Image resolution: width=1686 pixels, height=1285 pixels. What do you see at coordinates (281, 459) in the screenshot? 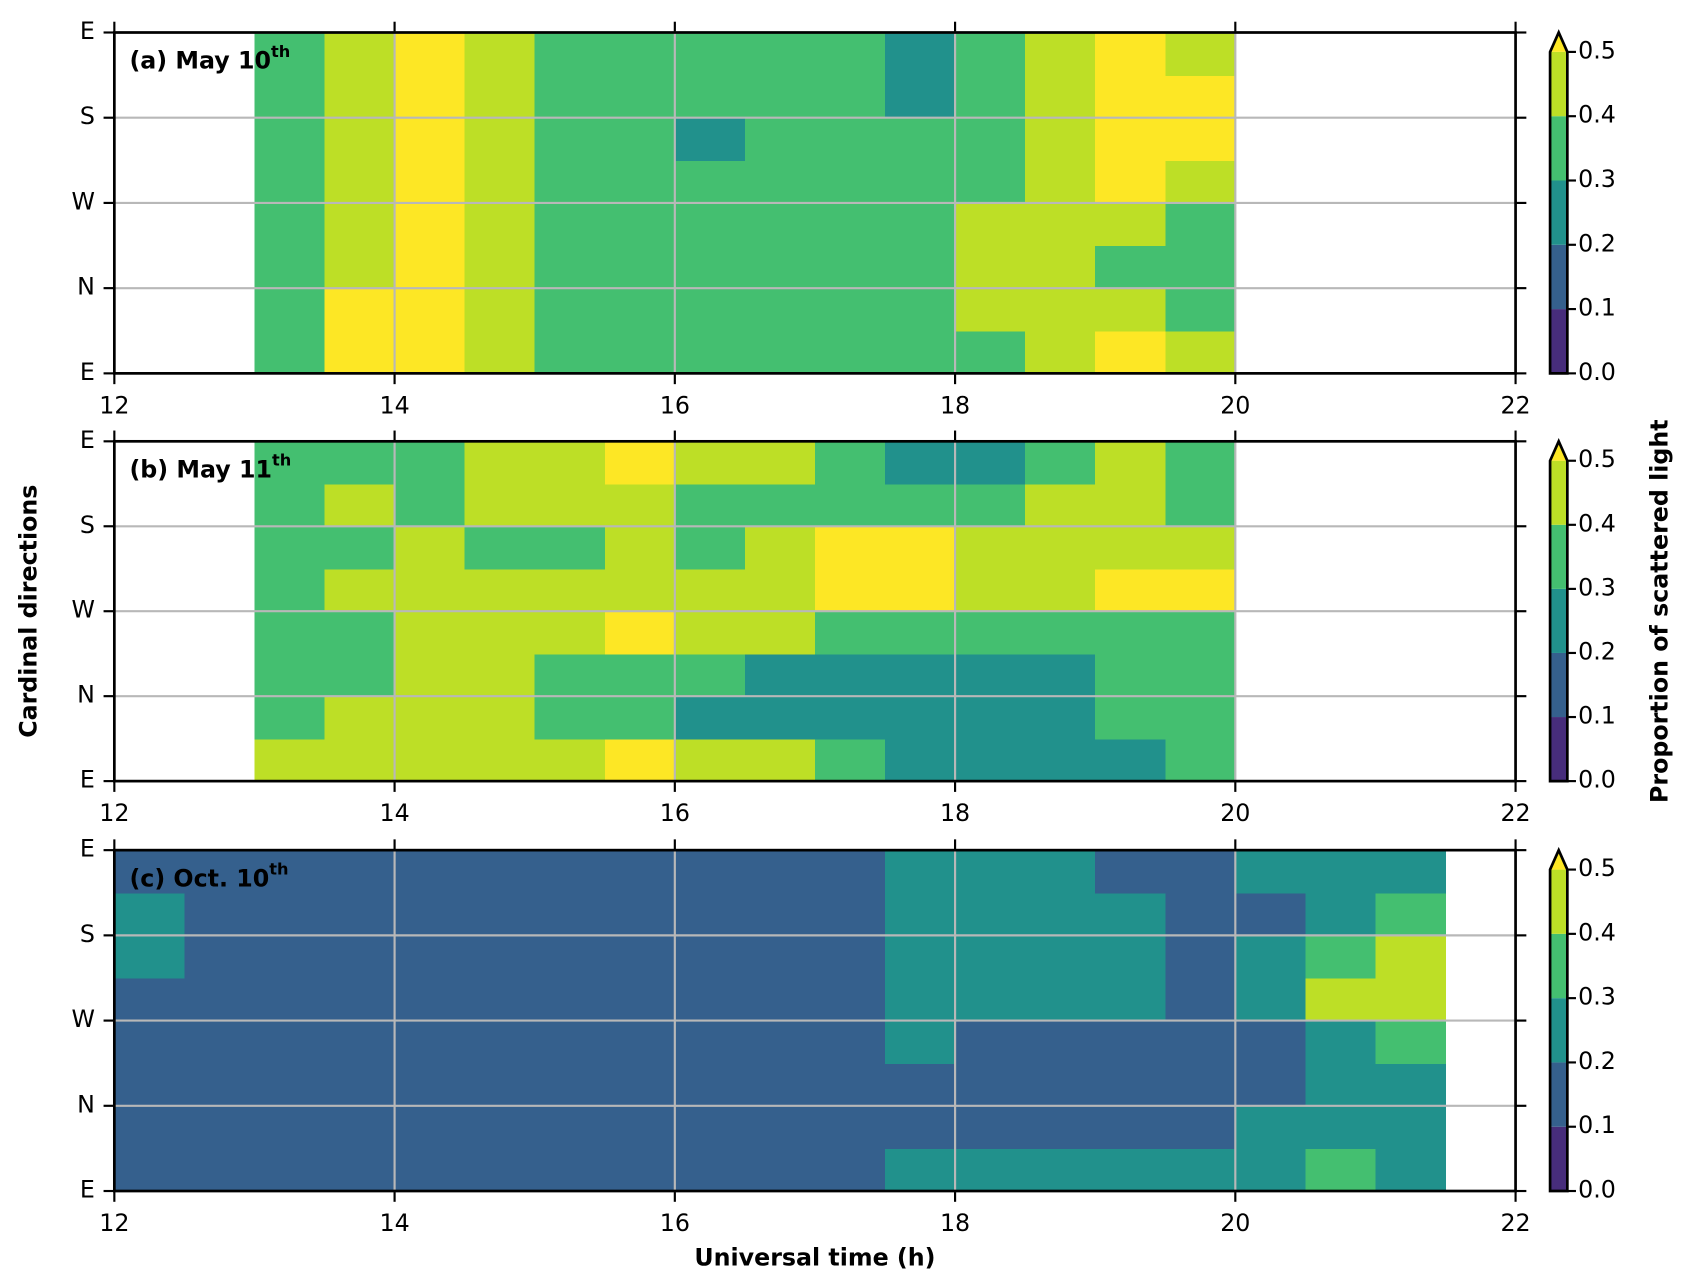
I see `panel-title-sup: th` at bounding box center [281, 459].